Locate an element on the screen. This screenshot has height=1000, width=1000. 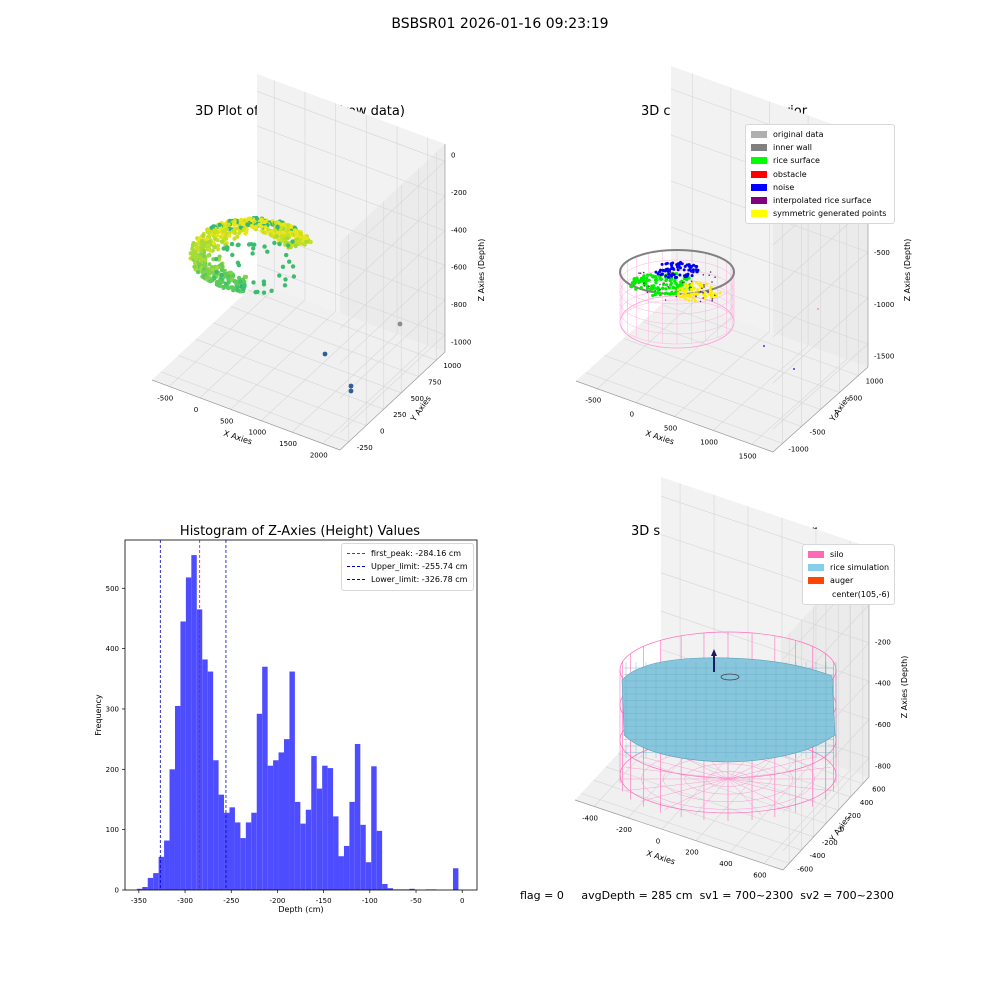
x-tick-label: 1000 is located at coordinates (709, 442).